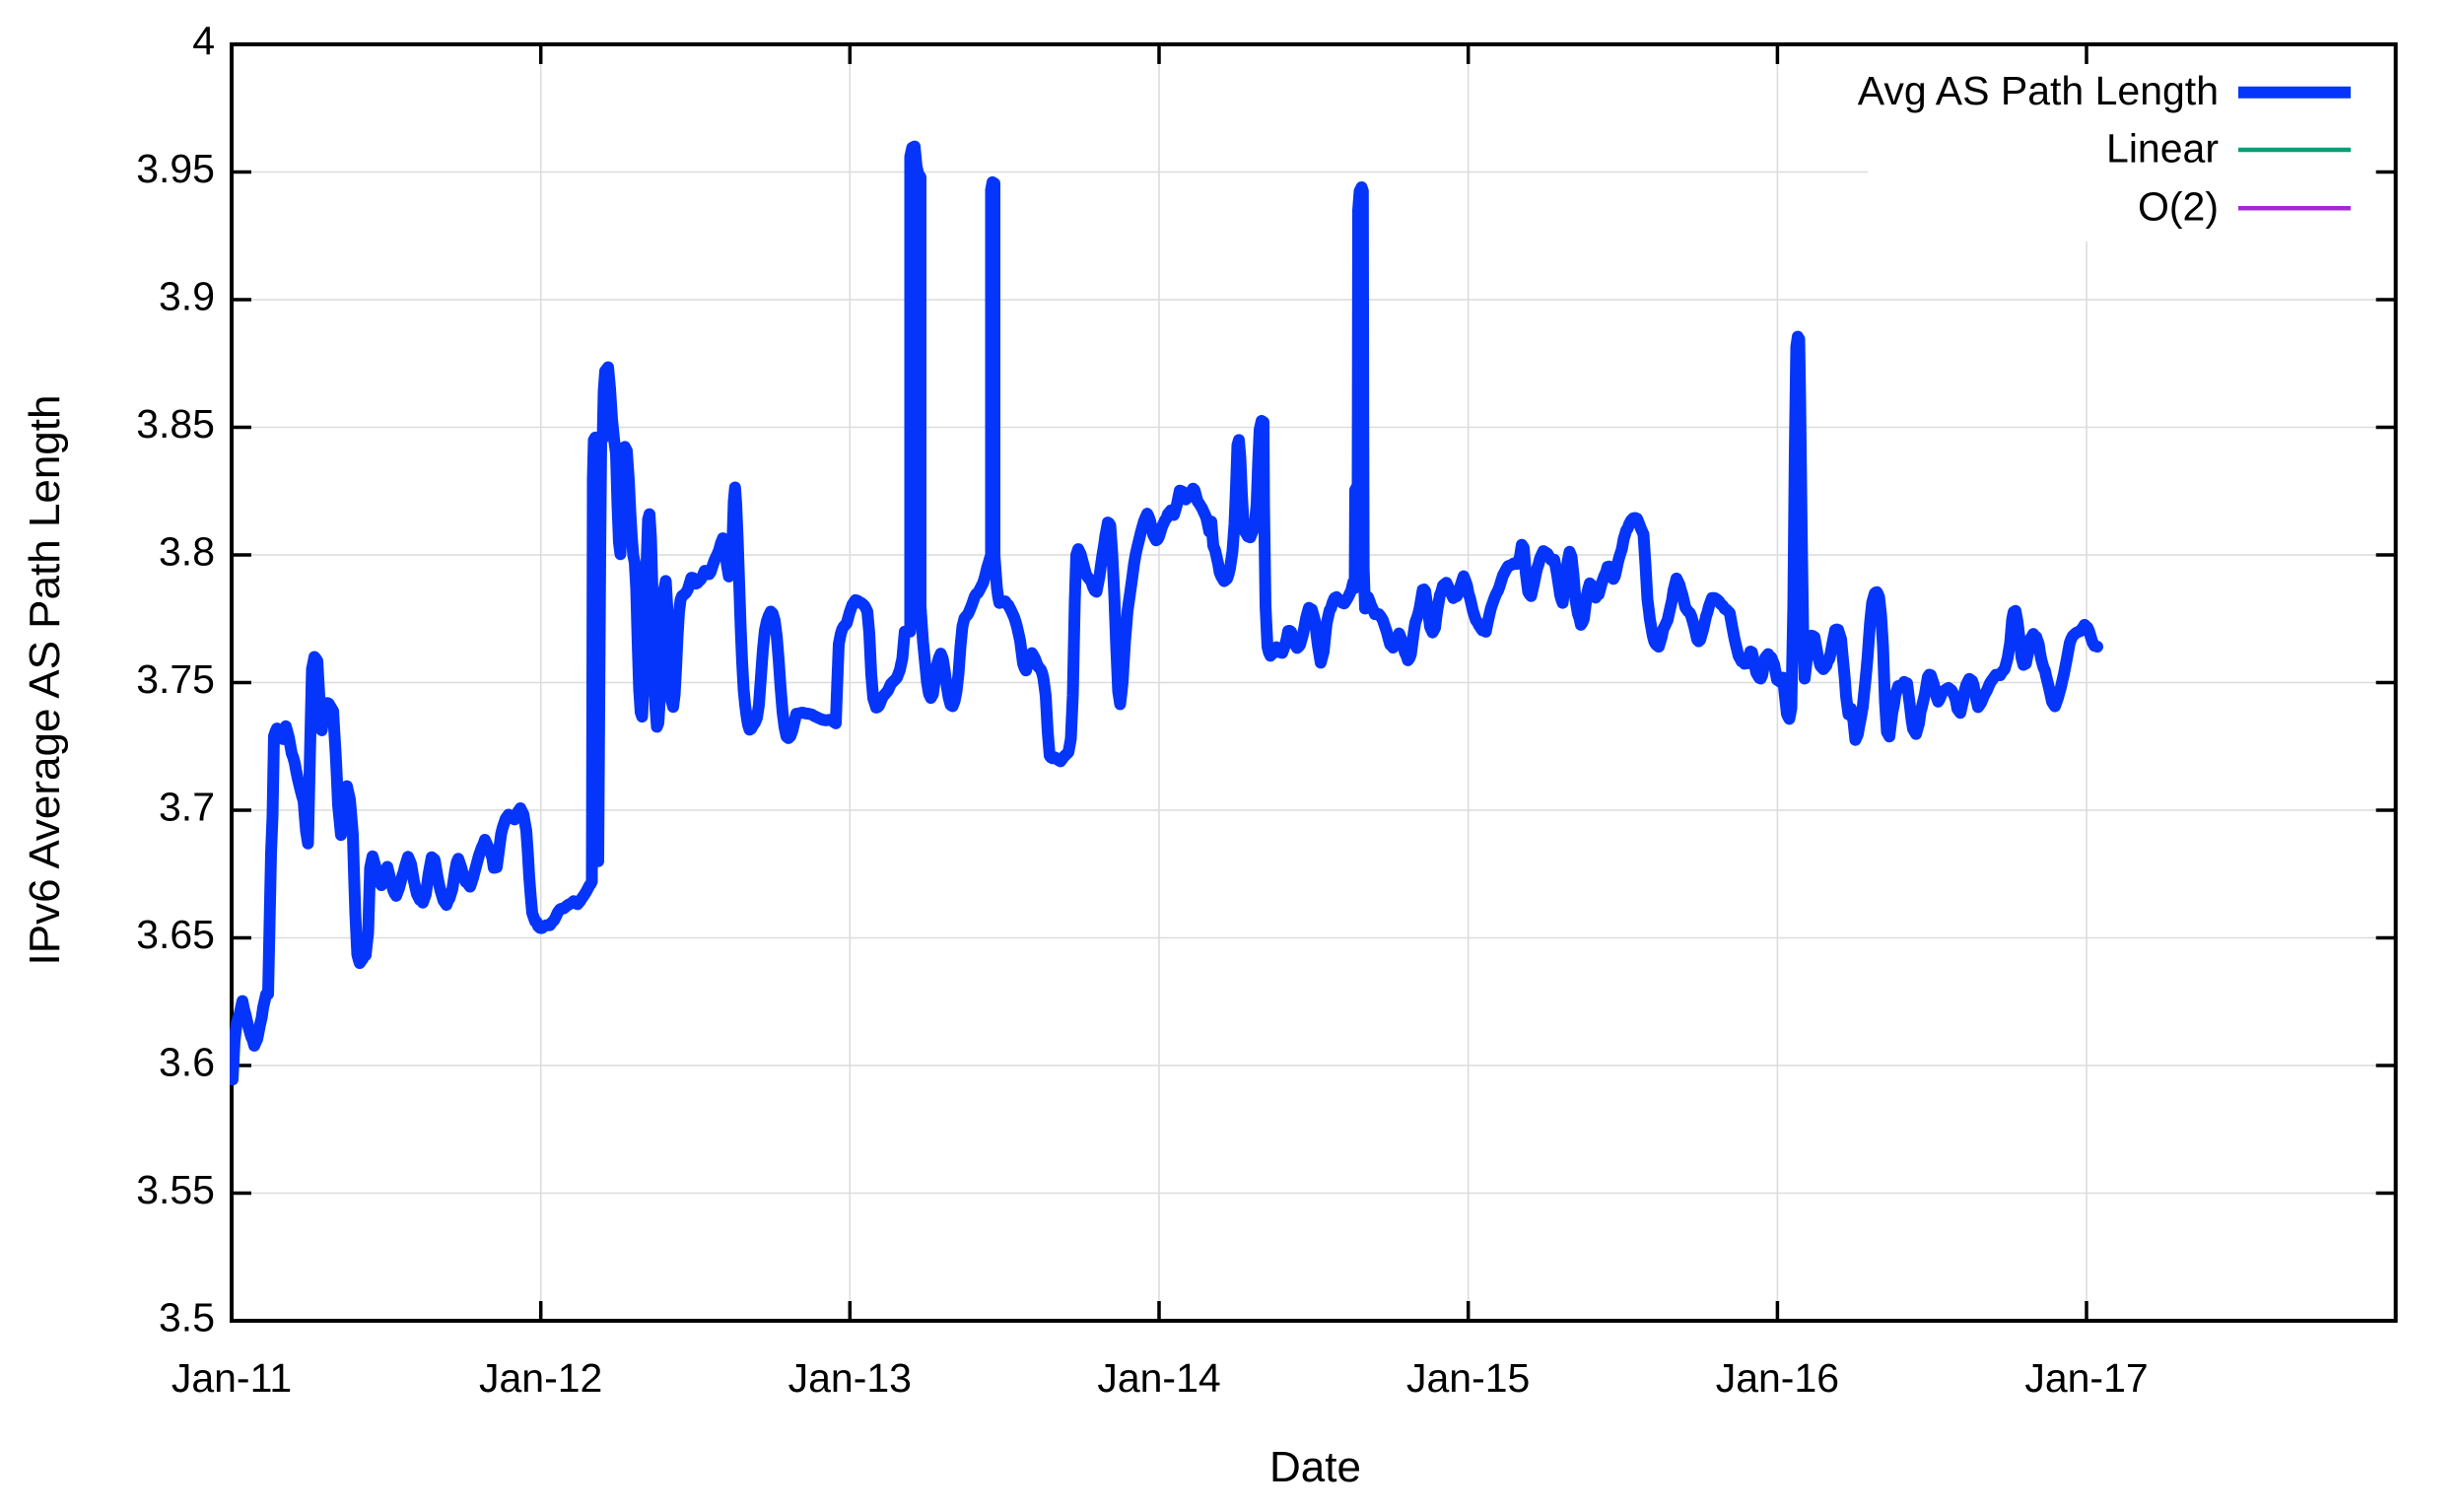 The height and width of the screenshot is (1511, 2464). I want to click on svg-text: 3.7, so click(187, 808).